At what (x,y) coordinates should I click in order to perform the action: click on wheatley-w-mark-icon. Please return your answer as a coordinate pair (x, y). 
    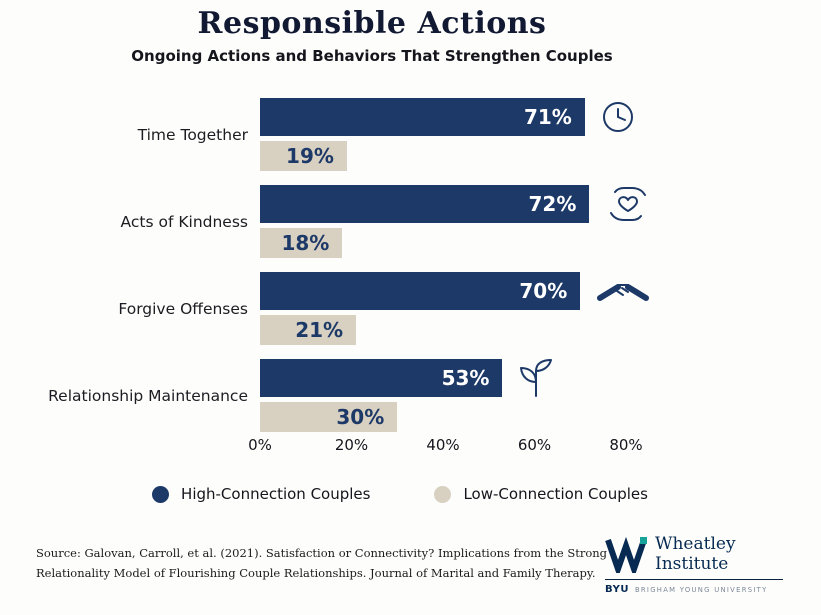
    Looking at the image, I should click on (626, 557).